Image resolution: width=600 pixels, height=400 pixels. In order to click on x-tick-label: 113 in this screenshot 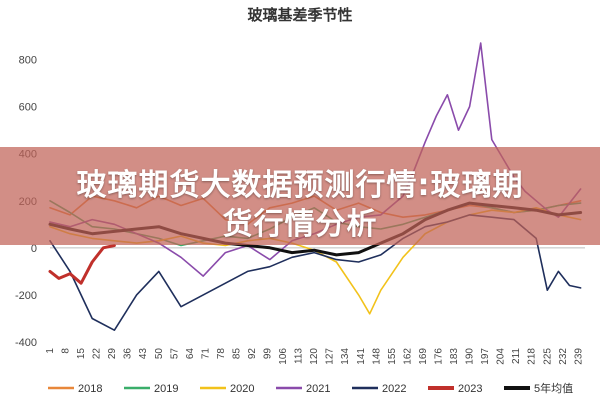, I will do `click(299, 356)`.